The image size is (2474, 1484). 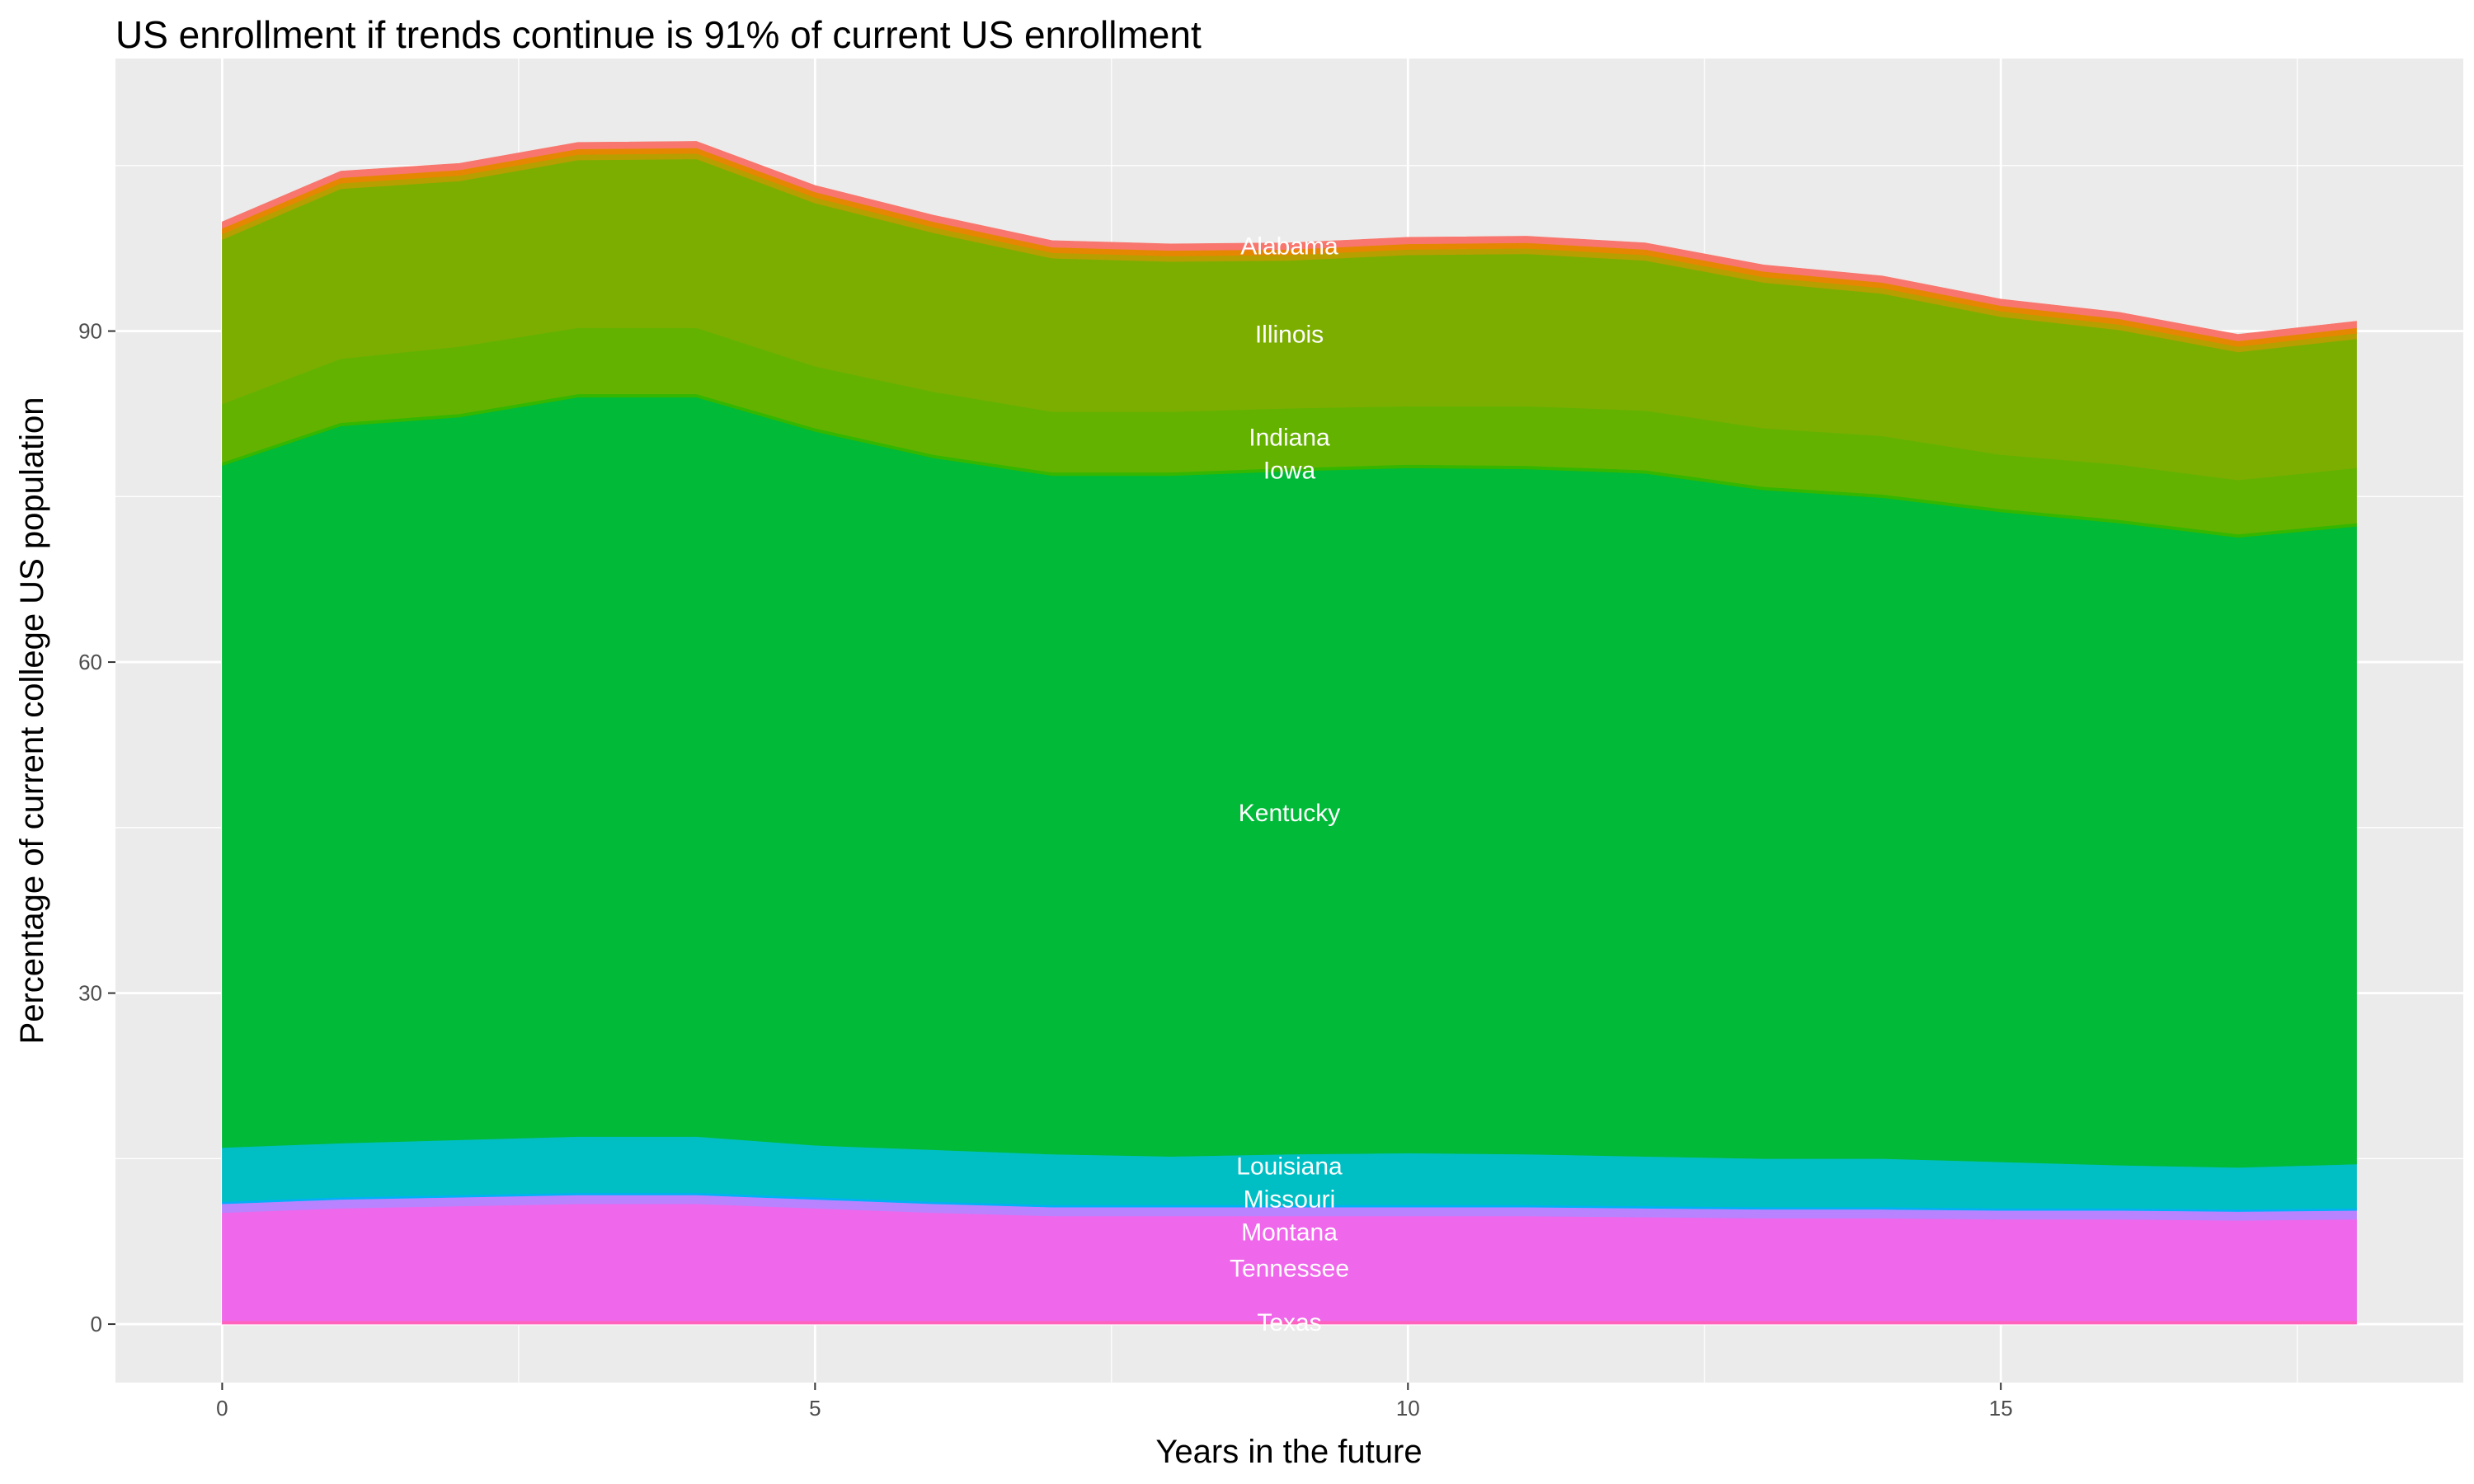 I want to click on area-alabama, so click(x=1289, y=241).